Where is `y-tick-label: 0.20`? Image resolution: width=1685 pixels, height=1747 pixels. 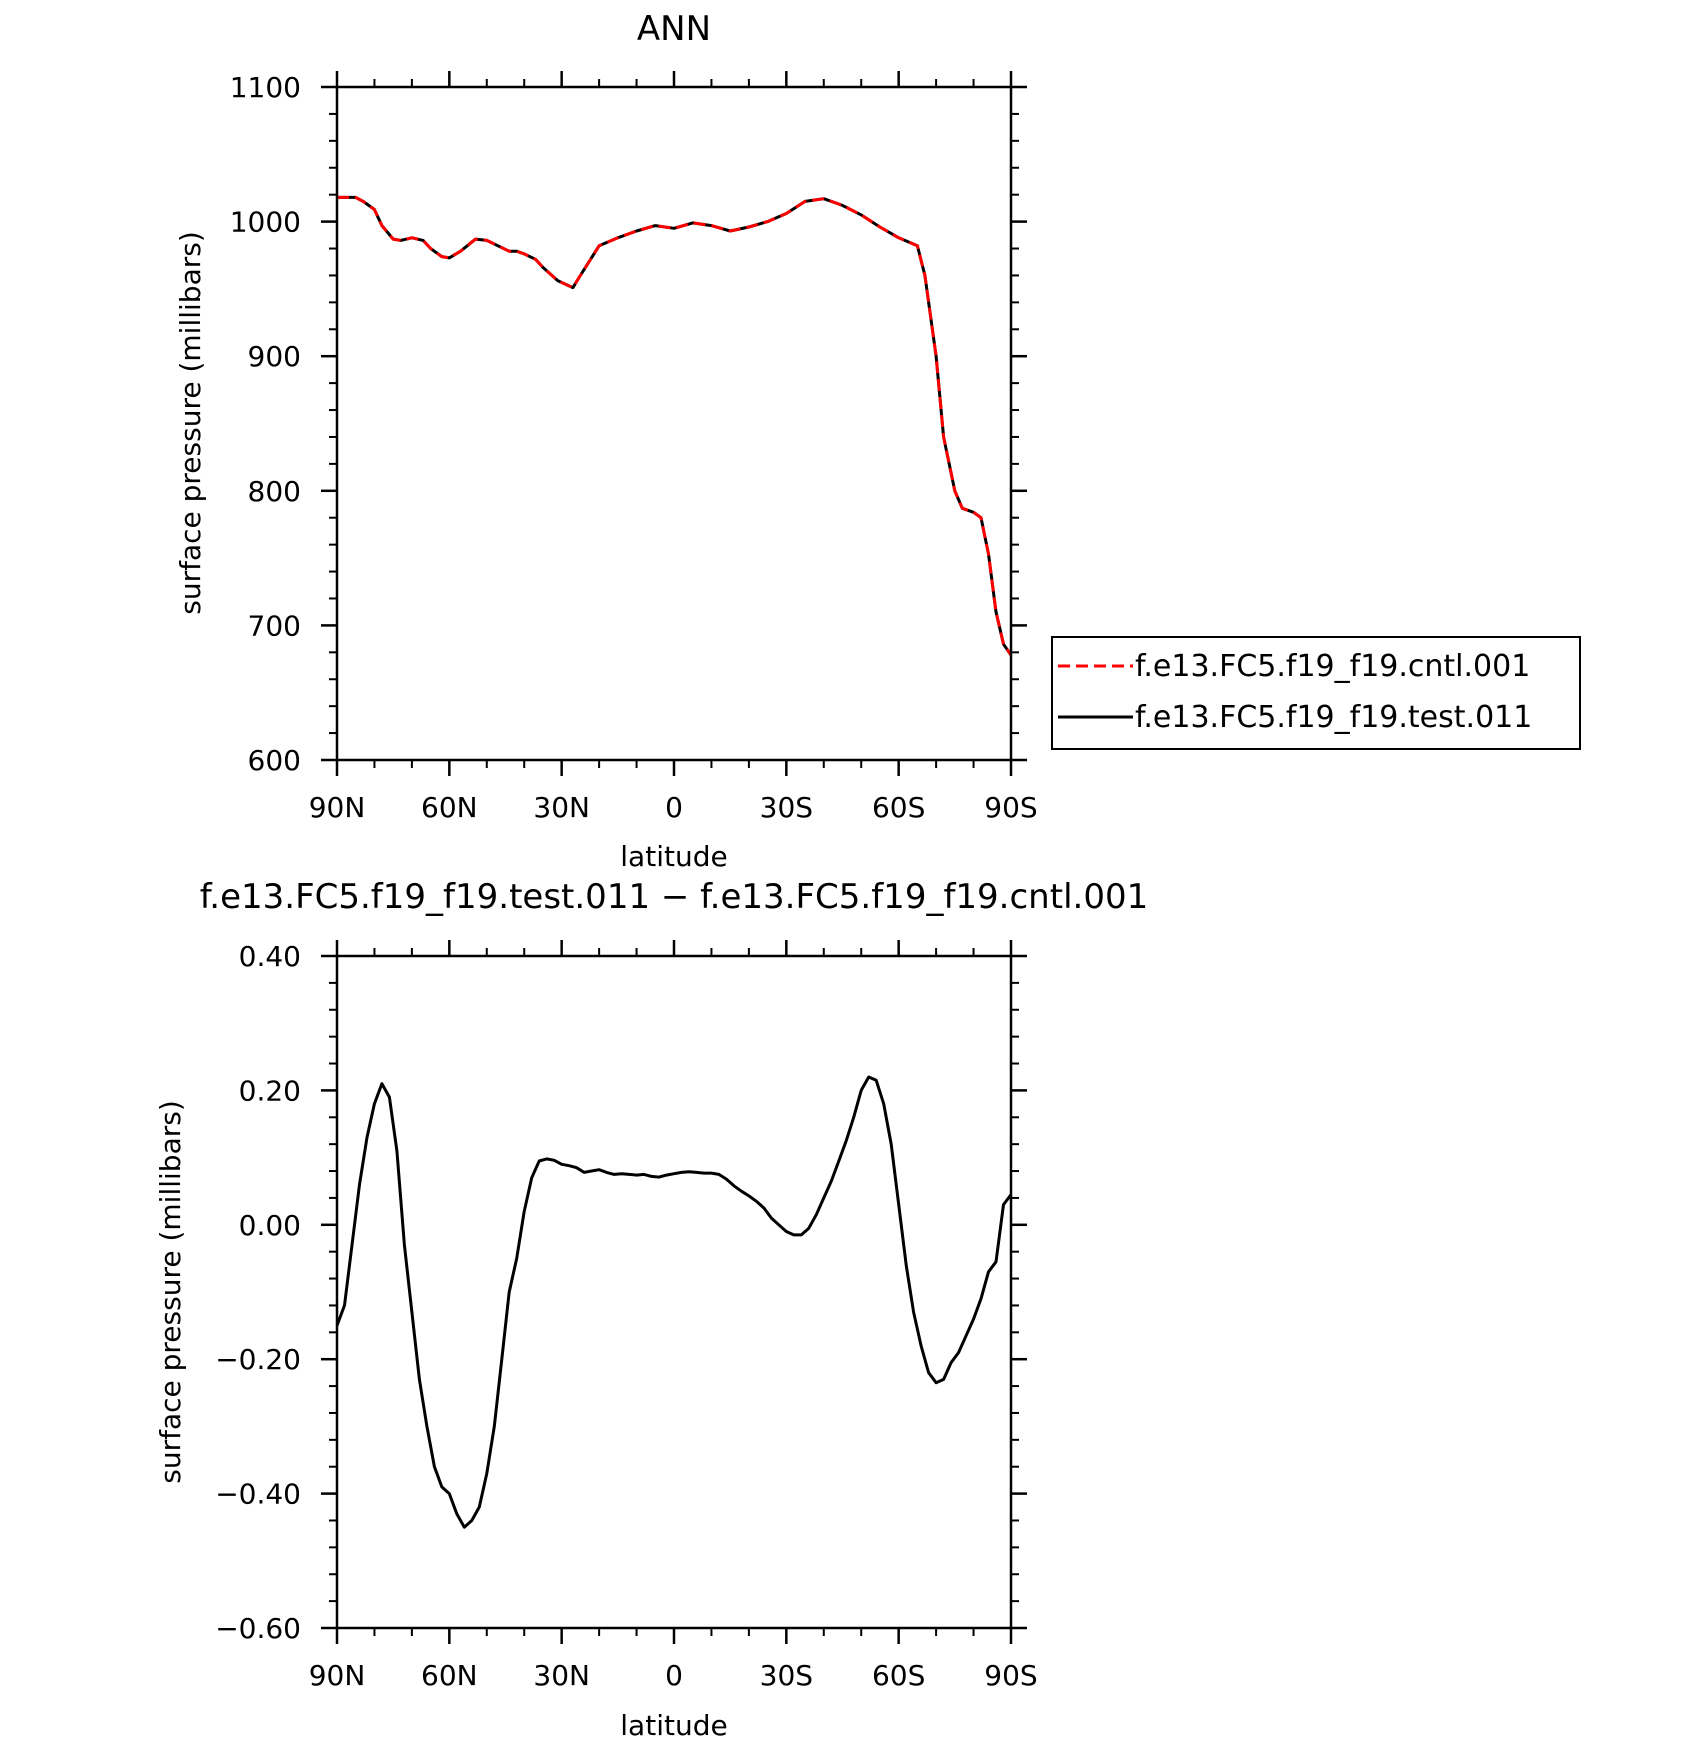 y-tick-label: 0.20 is located at coordinates (270, 1090).